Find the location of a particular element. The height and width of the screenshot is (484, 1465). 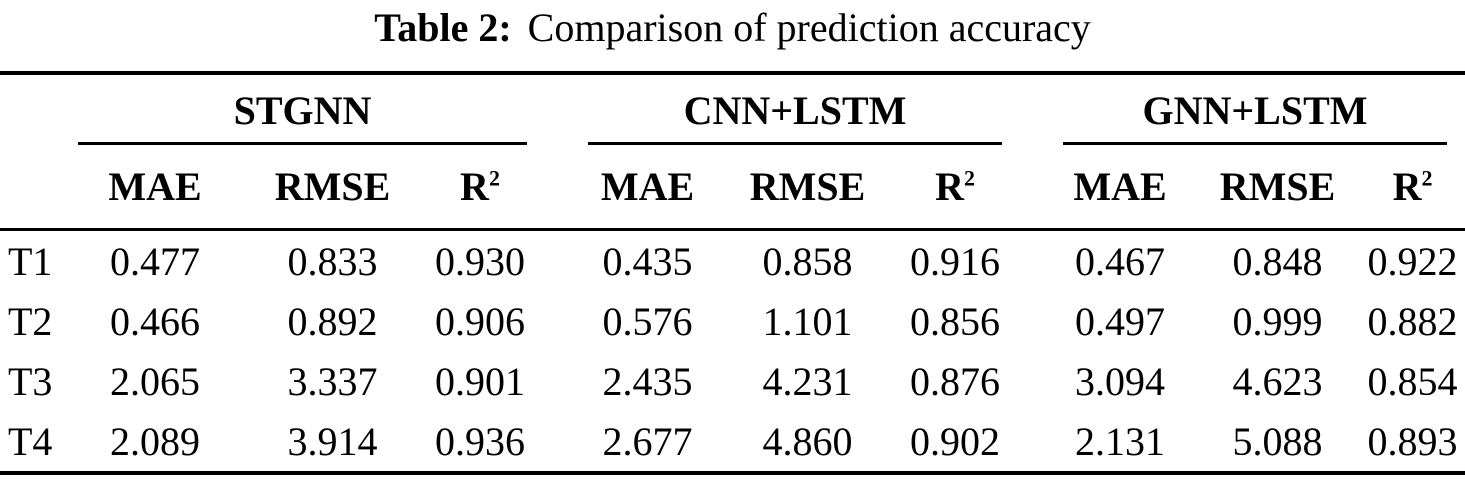

row-label: T2 is located at coordinates (30, 321).